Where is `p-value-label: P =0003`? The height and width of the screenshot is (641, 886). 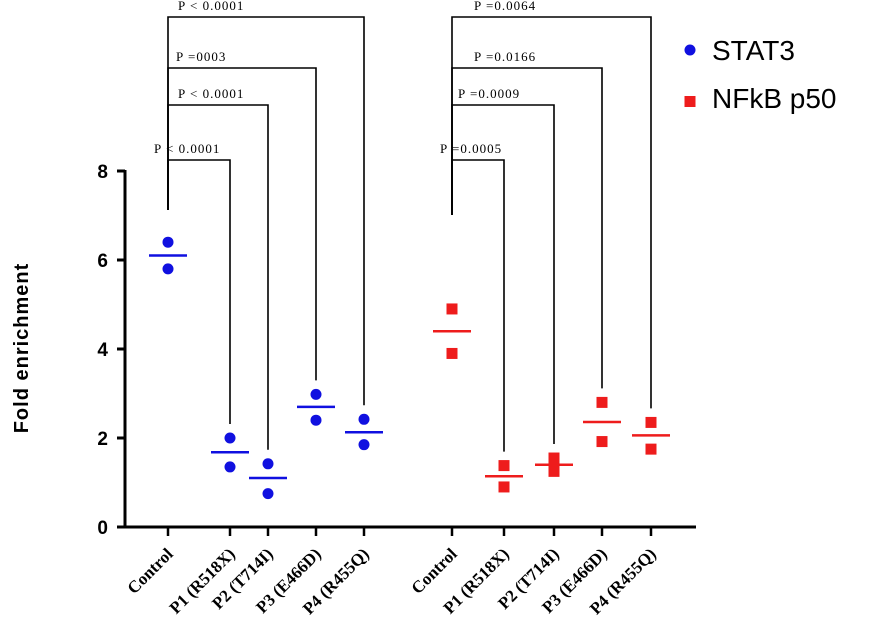
p-value-label: P =0003 is located at coordinates (201, 56).